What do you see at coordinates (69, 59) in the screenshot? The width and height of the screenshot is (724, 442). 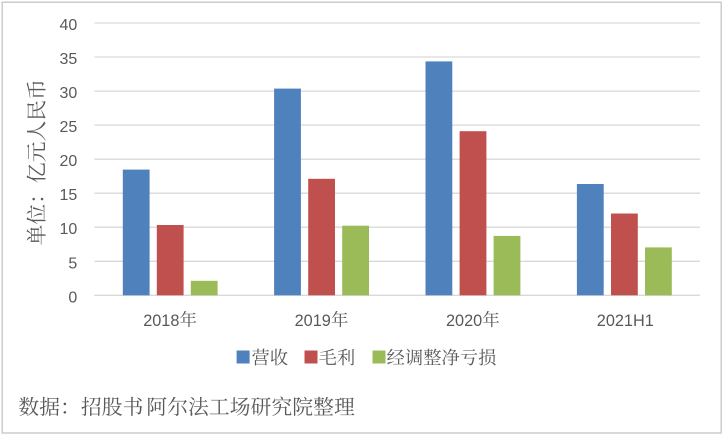 I see `svg-text: 35` at bounding box center [69, 59].